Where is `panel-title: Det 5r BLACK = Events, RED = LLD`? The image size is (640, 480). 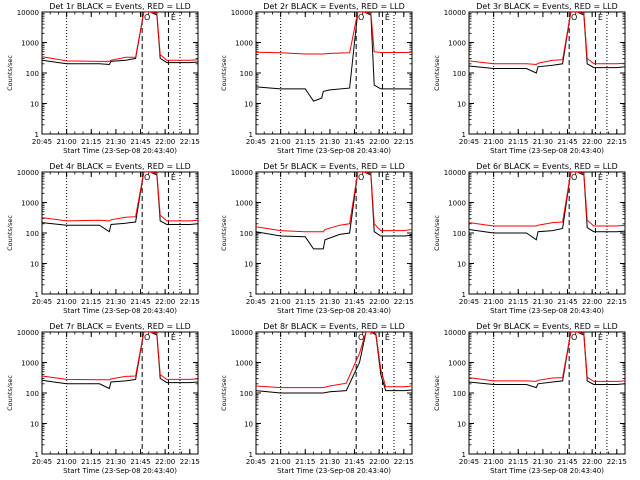
panel-title: Det 5r BLACK = Events, RED = LLD is located at coordinates (334, 166).